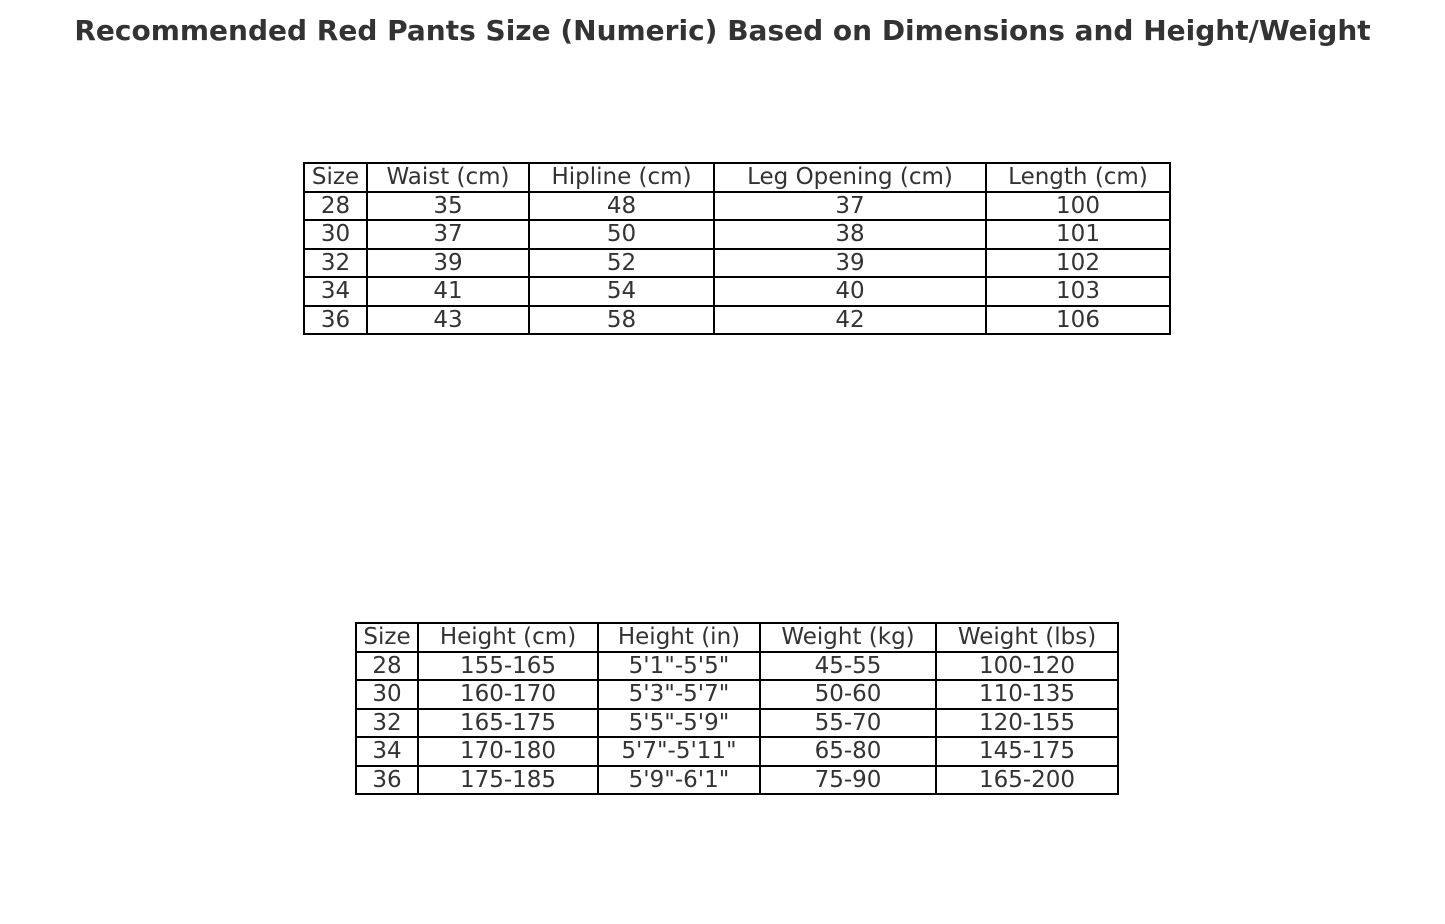  I want to click on table-cell: 55-70, so click(848, 722).